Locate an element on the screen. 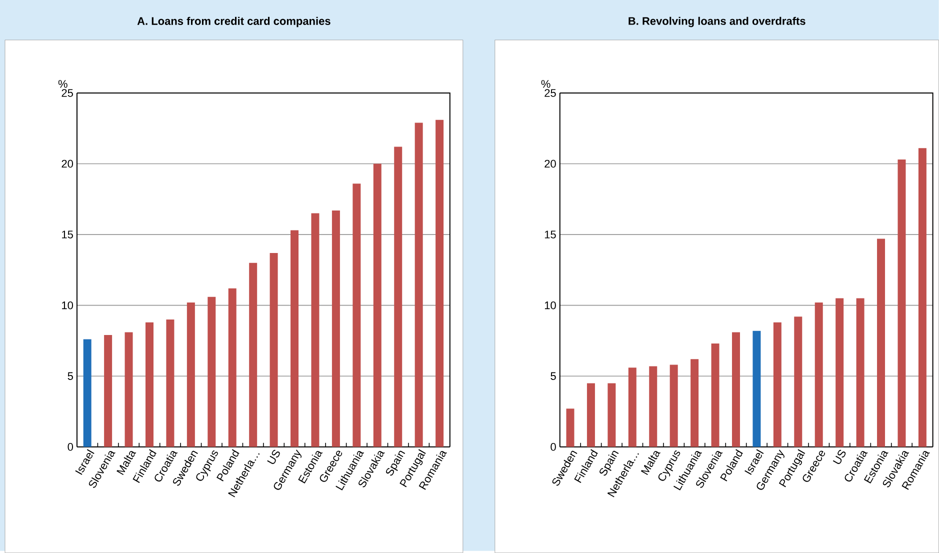  x-tick-label: US is located at coordinates (839, 457).